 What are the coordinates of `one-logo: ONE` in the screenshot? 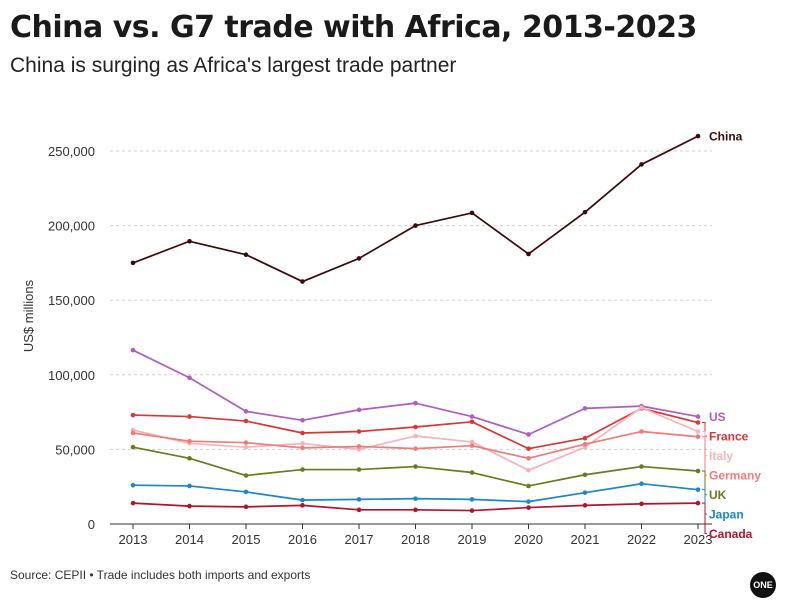 It's located at (763, 585).